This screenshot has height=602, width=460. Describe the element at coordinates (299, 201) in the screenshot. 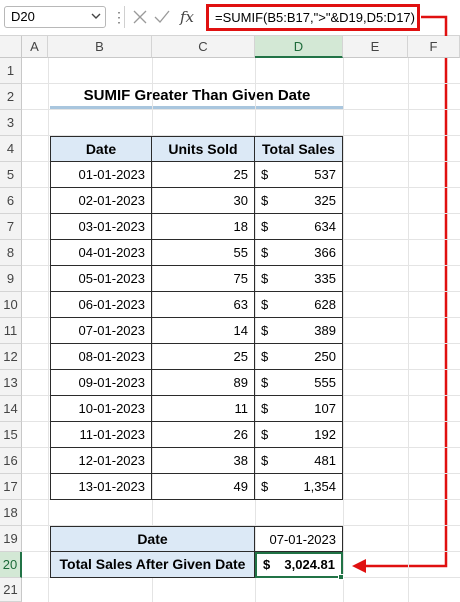

I see `sales-cell: $325` at that location.